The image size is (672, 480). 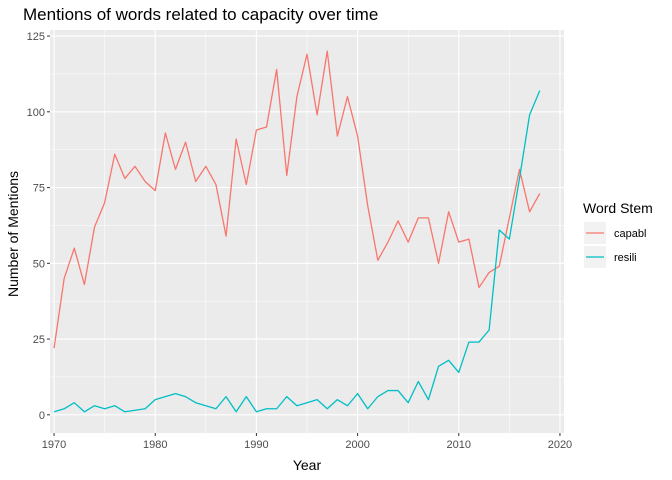 What do you see at coordinates (38, 226) in the screenshot?
I see `y-axis: 0 25 50 75 100 125` at bounding box center [38, 226].